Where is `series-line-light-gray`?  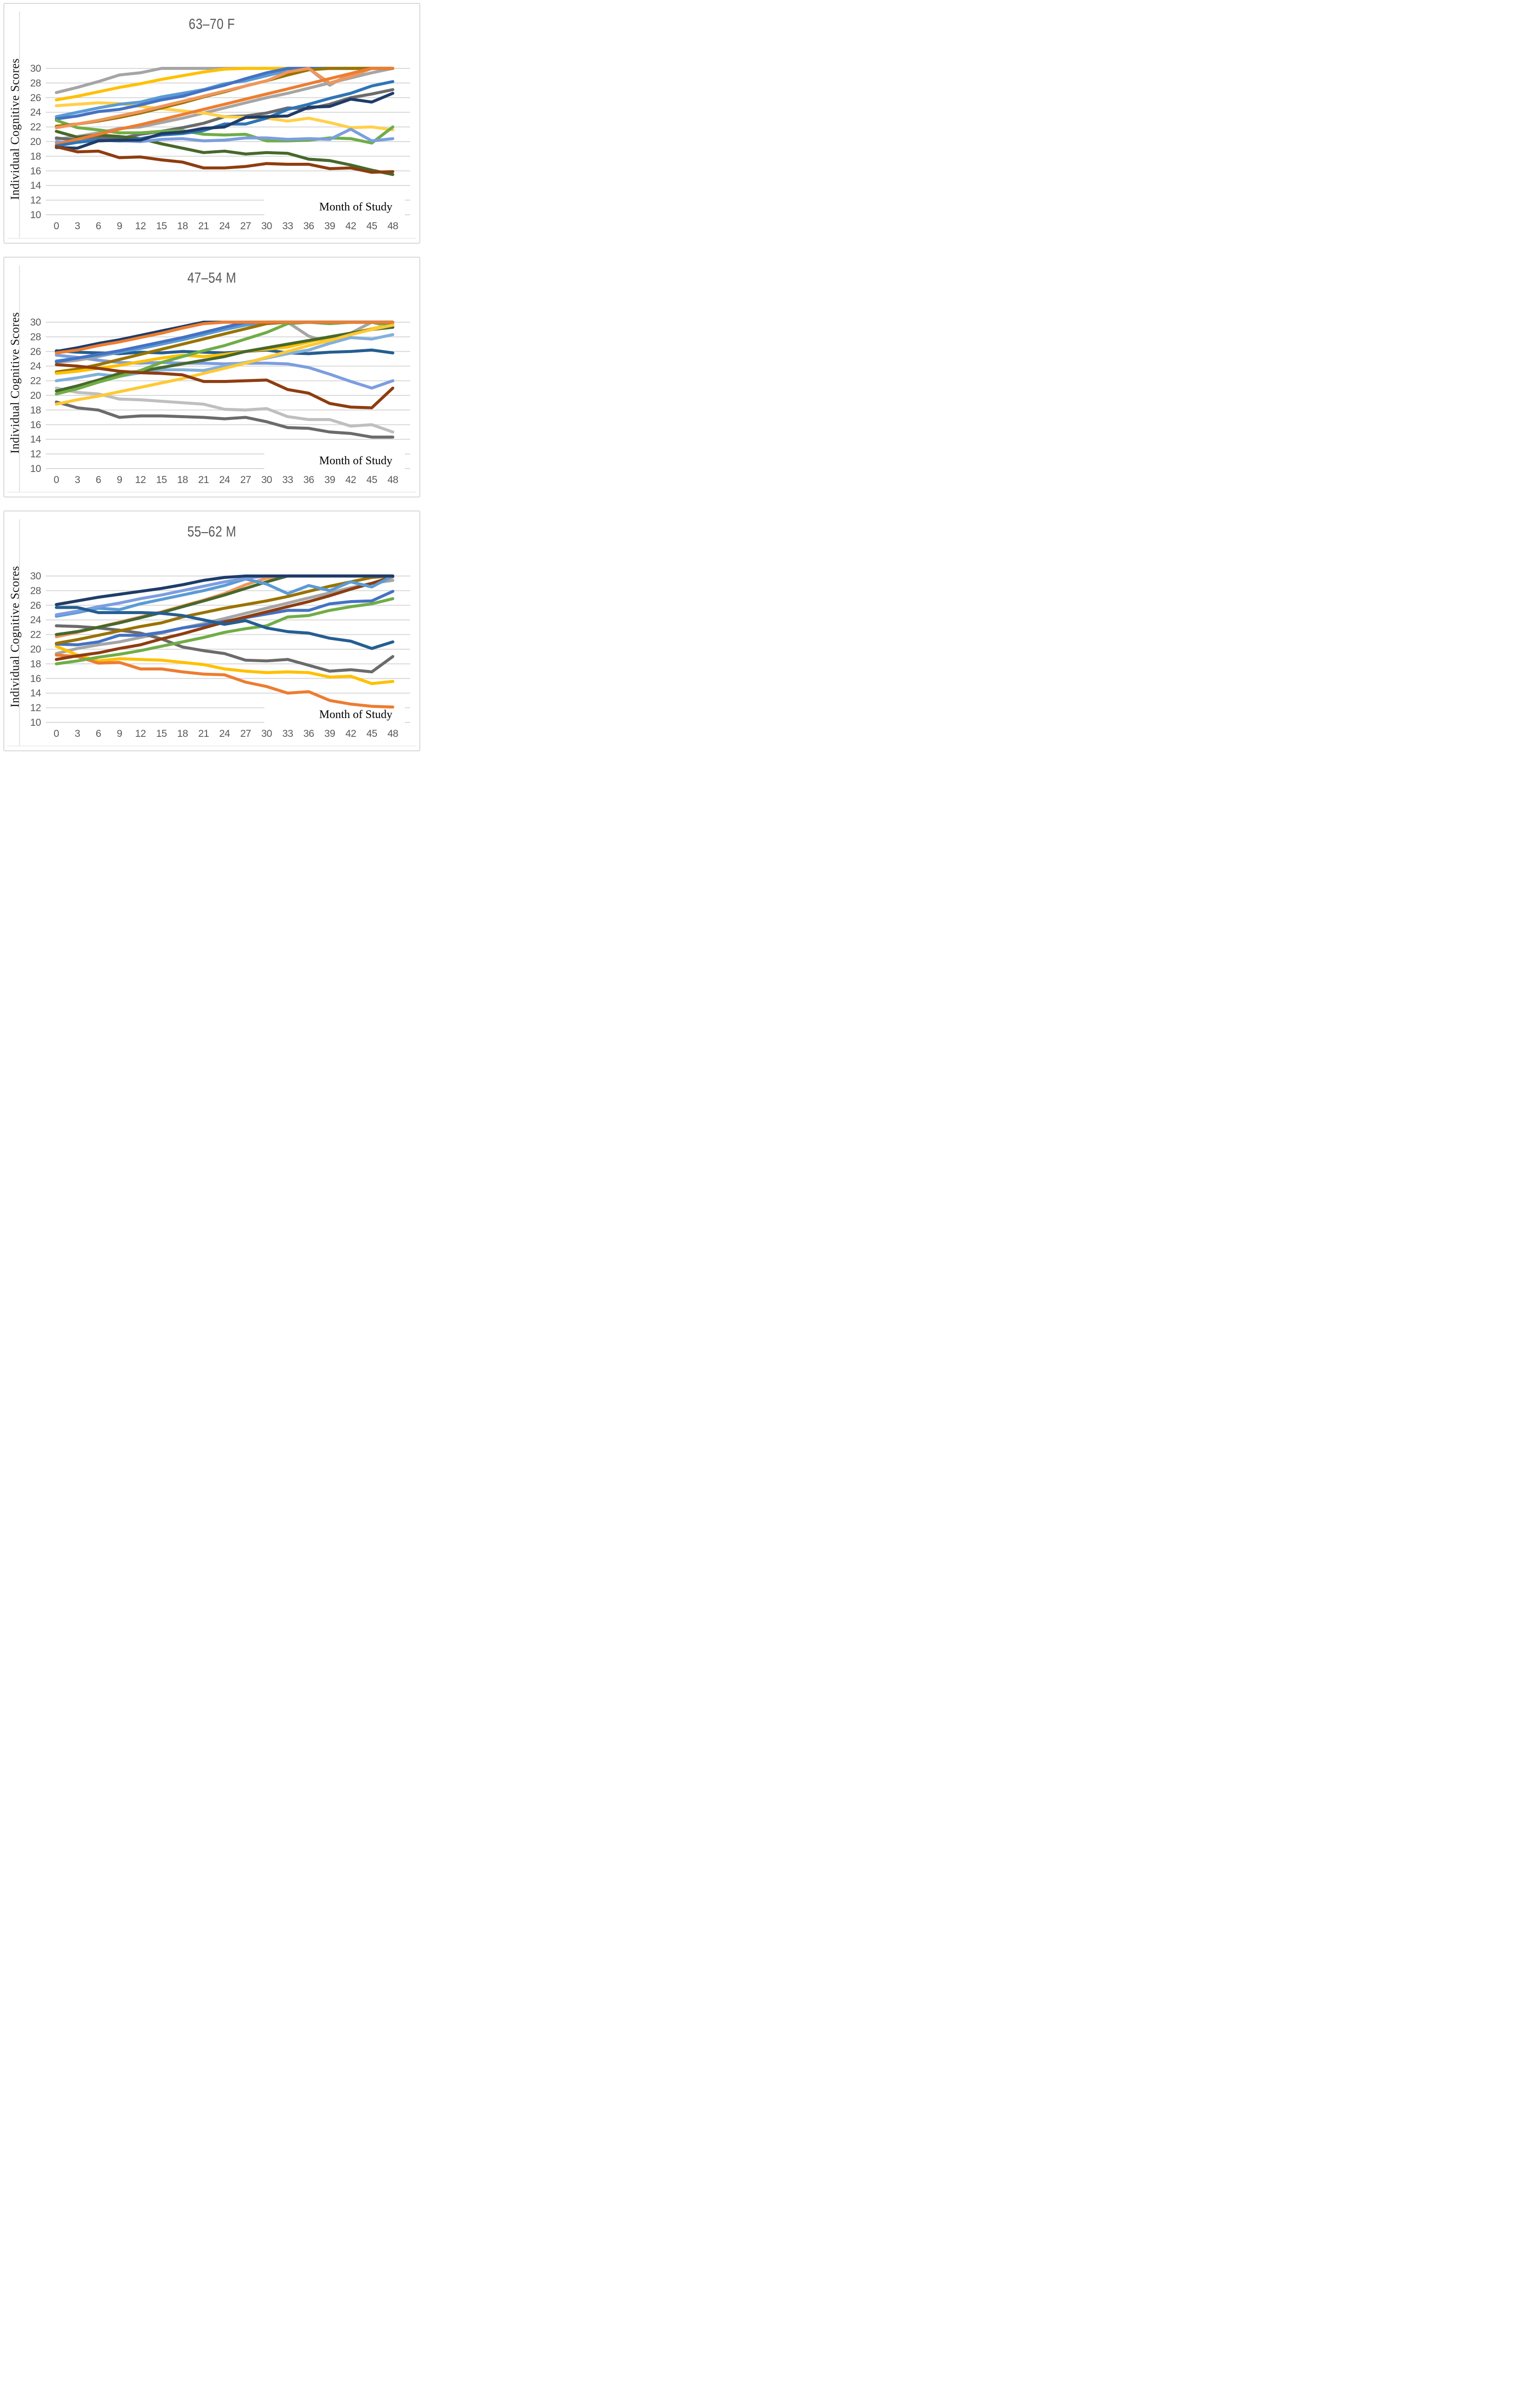
series-line-light-gray is located at coordinates (224, 410).